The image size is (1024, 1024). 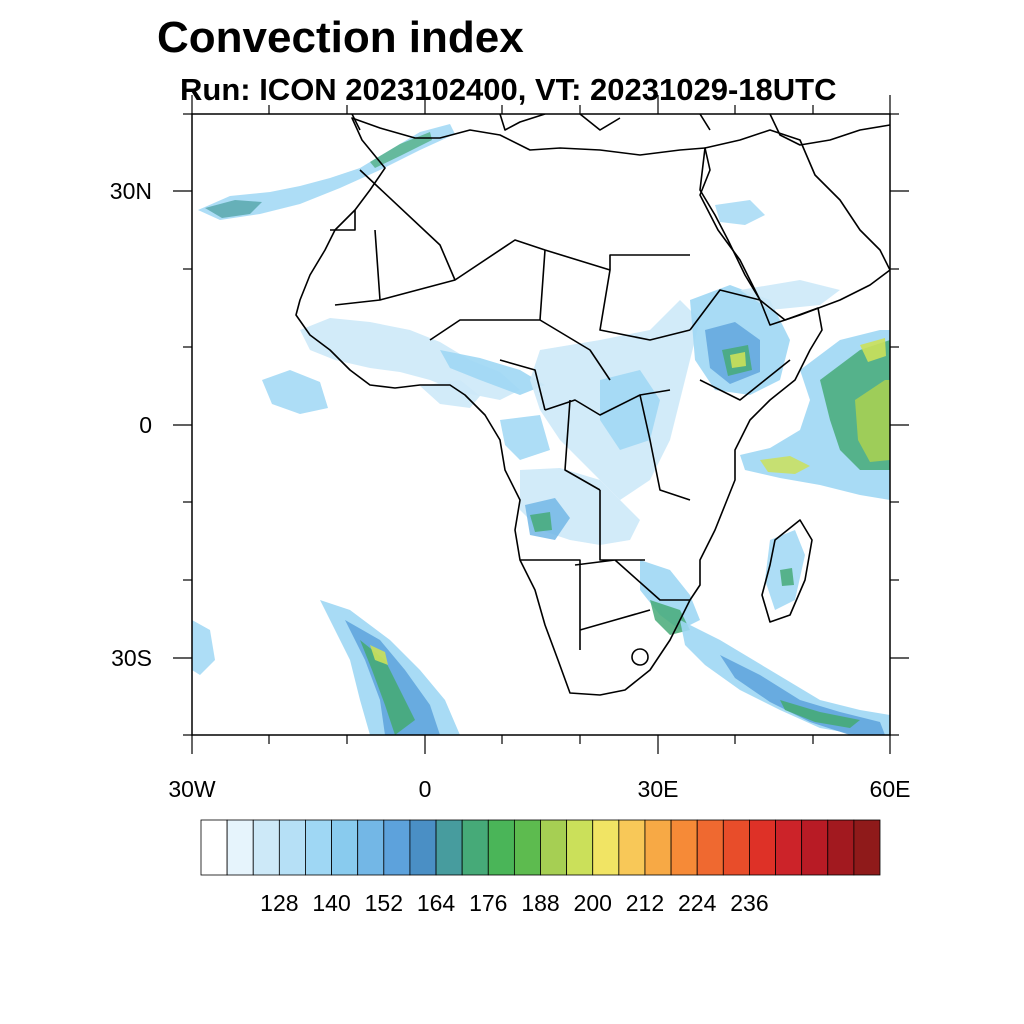 I want to click on colorbar-tick-label: 224, so click(x=697, y=903).